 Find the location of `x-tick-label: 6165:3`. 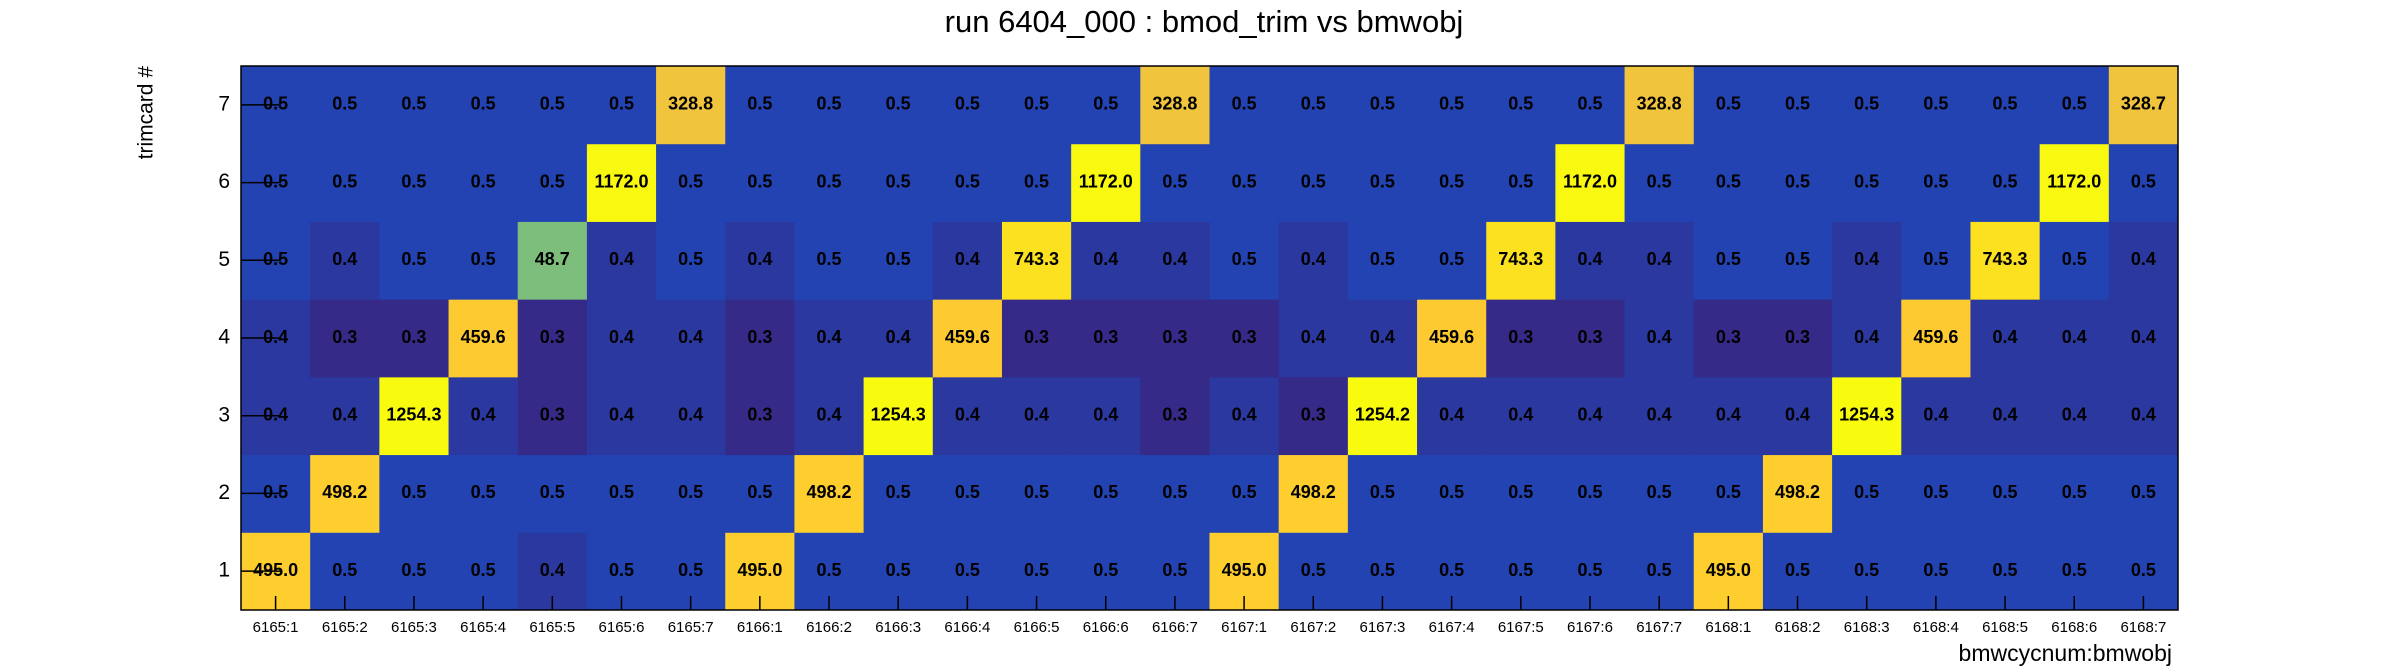

x-tick-label: 6165:3 is located at coordinates (414, 627).